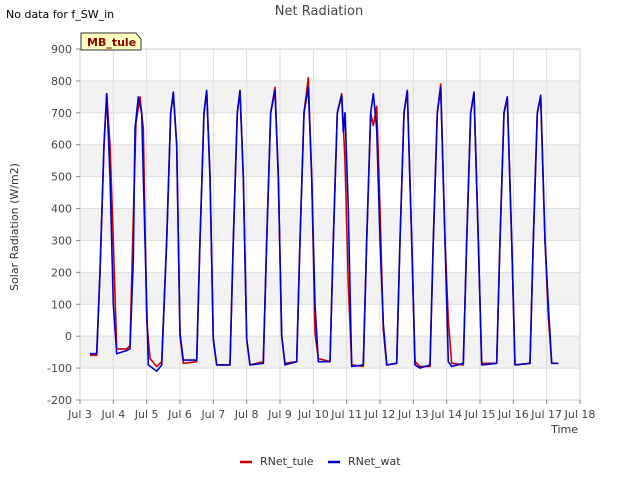  I want to click on x-tick-label: Jul 10, so click(313, 414).